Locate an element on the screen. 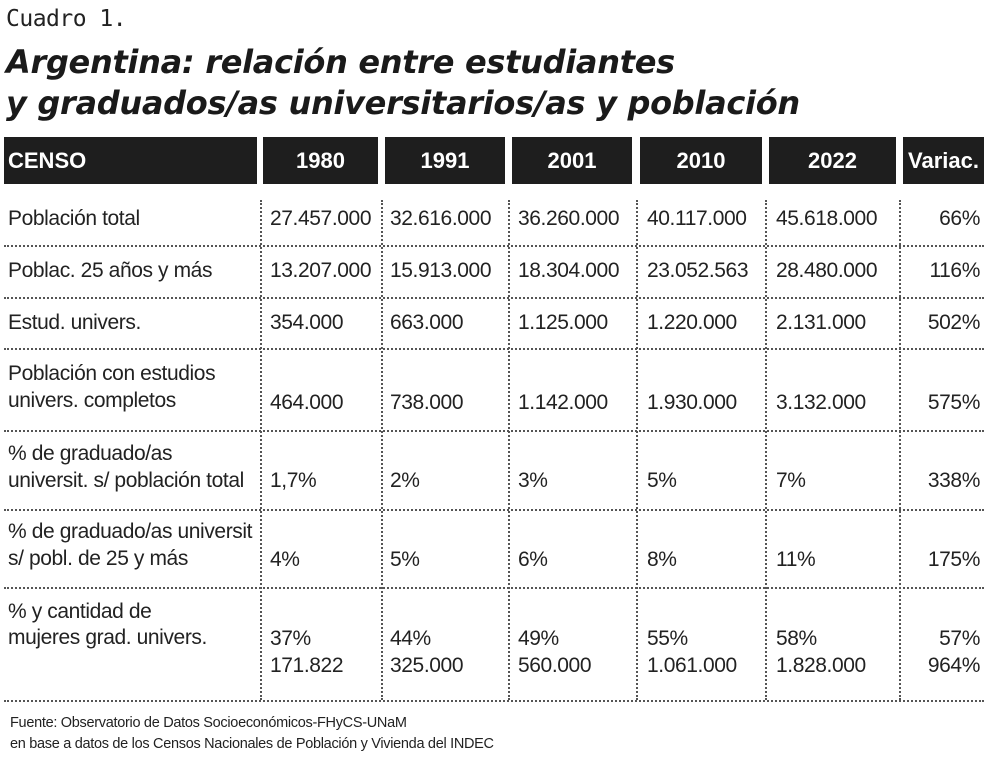 The image size is (992, 761). cell-2001-pct: 49% is located at coordinates (538, 638).